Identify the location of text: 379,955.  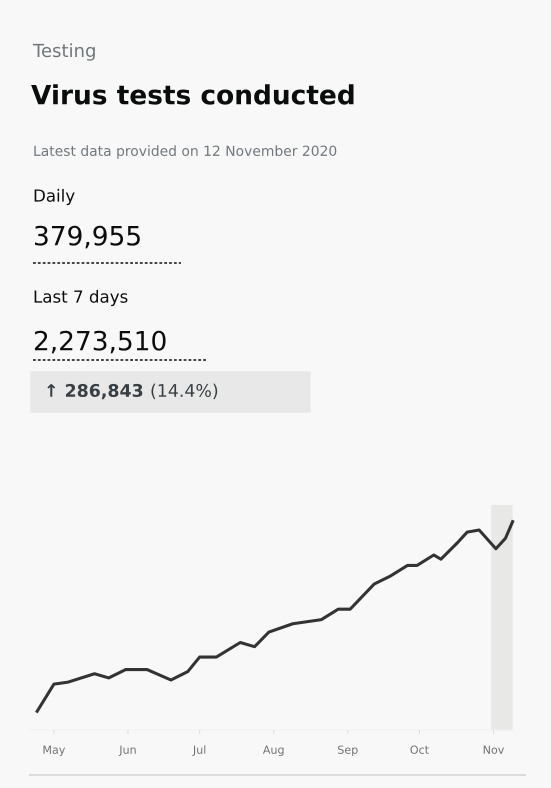
(87, 237).